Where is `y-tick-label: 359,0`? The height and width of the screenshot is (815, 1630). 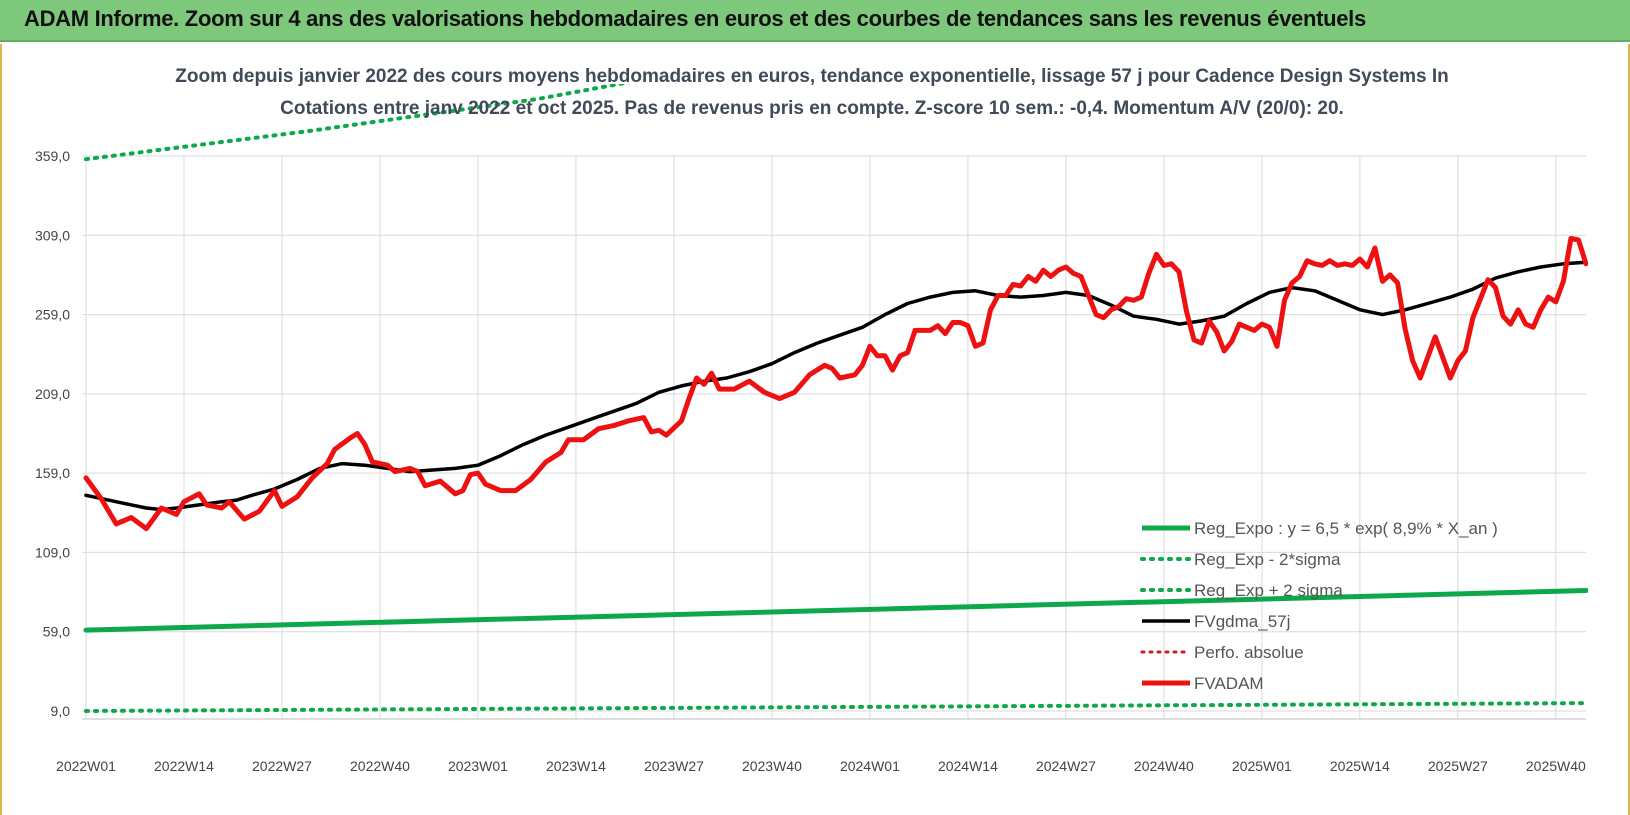
y-tick-label: 359,0 is located at coordinates (52, 156).